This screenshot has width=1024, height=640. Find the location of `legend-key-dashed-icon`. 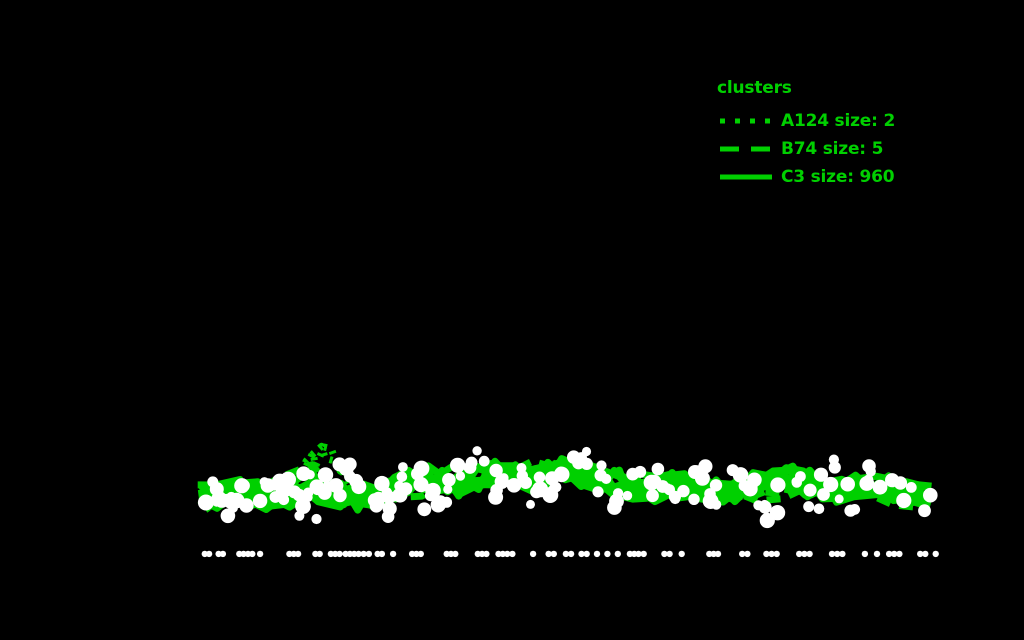

legend-key-dashed-icon is located at coordinates (746, 149).